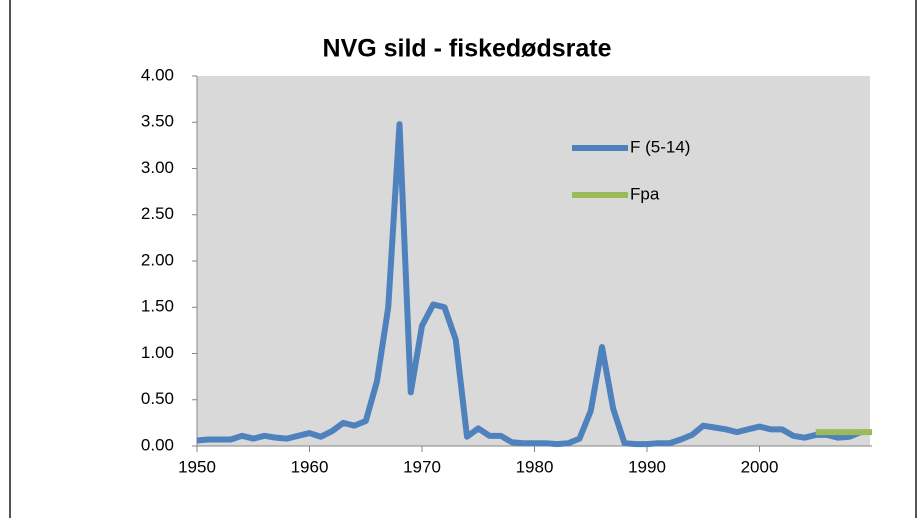 This screenshot has width=921, height=523. I want to click on x-tick-label: 1950, so click(197, 466).